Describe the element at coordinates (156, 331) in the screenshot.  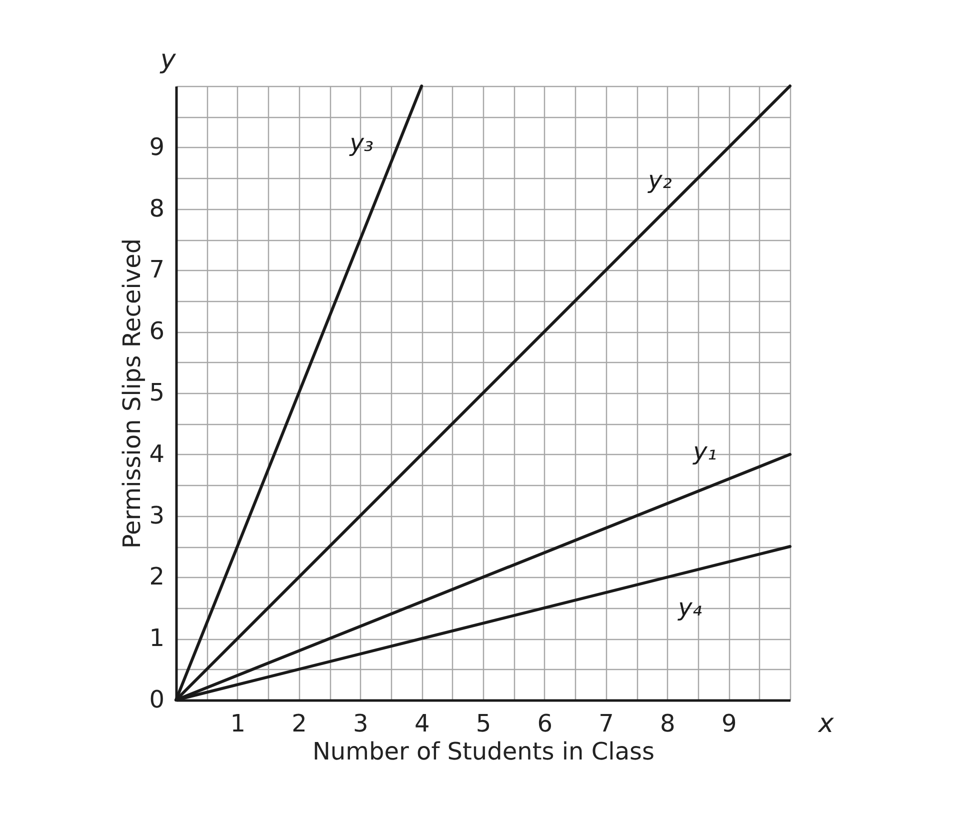
I see `y-tick-label: 6` at that location.